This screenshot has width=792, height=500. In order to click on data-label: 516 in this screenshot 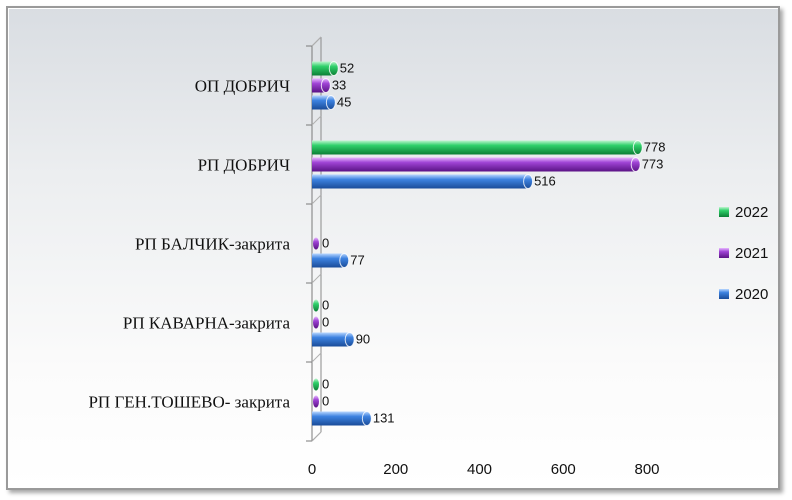, I will do `click(545, 181)`.